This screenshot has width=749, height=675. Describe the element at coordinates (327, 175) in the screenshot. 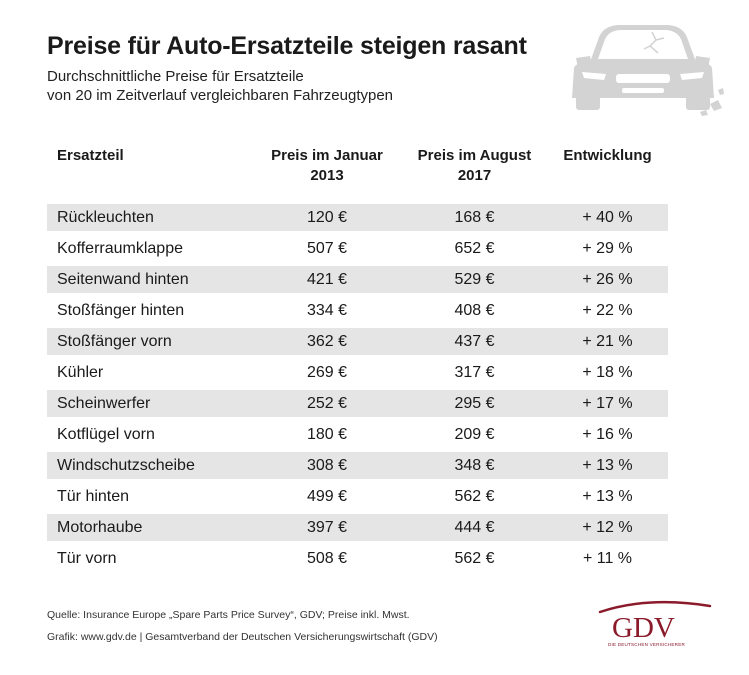

I see `header-preis-januar-line-2: 2013` at that location.